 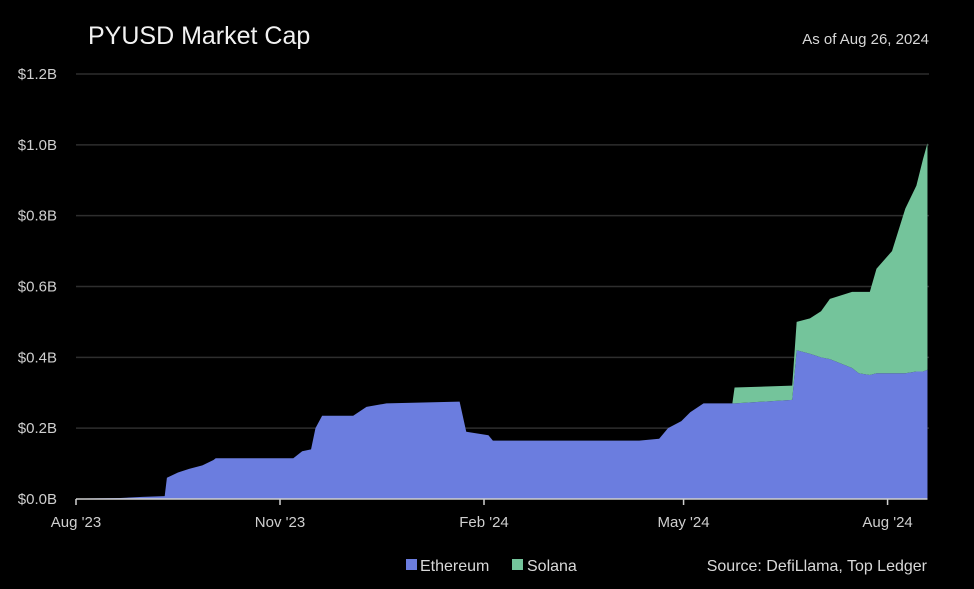 I want to click on y-tick-label: $1.2B, so click(x=37, y=74).